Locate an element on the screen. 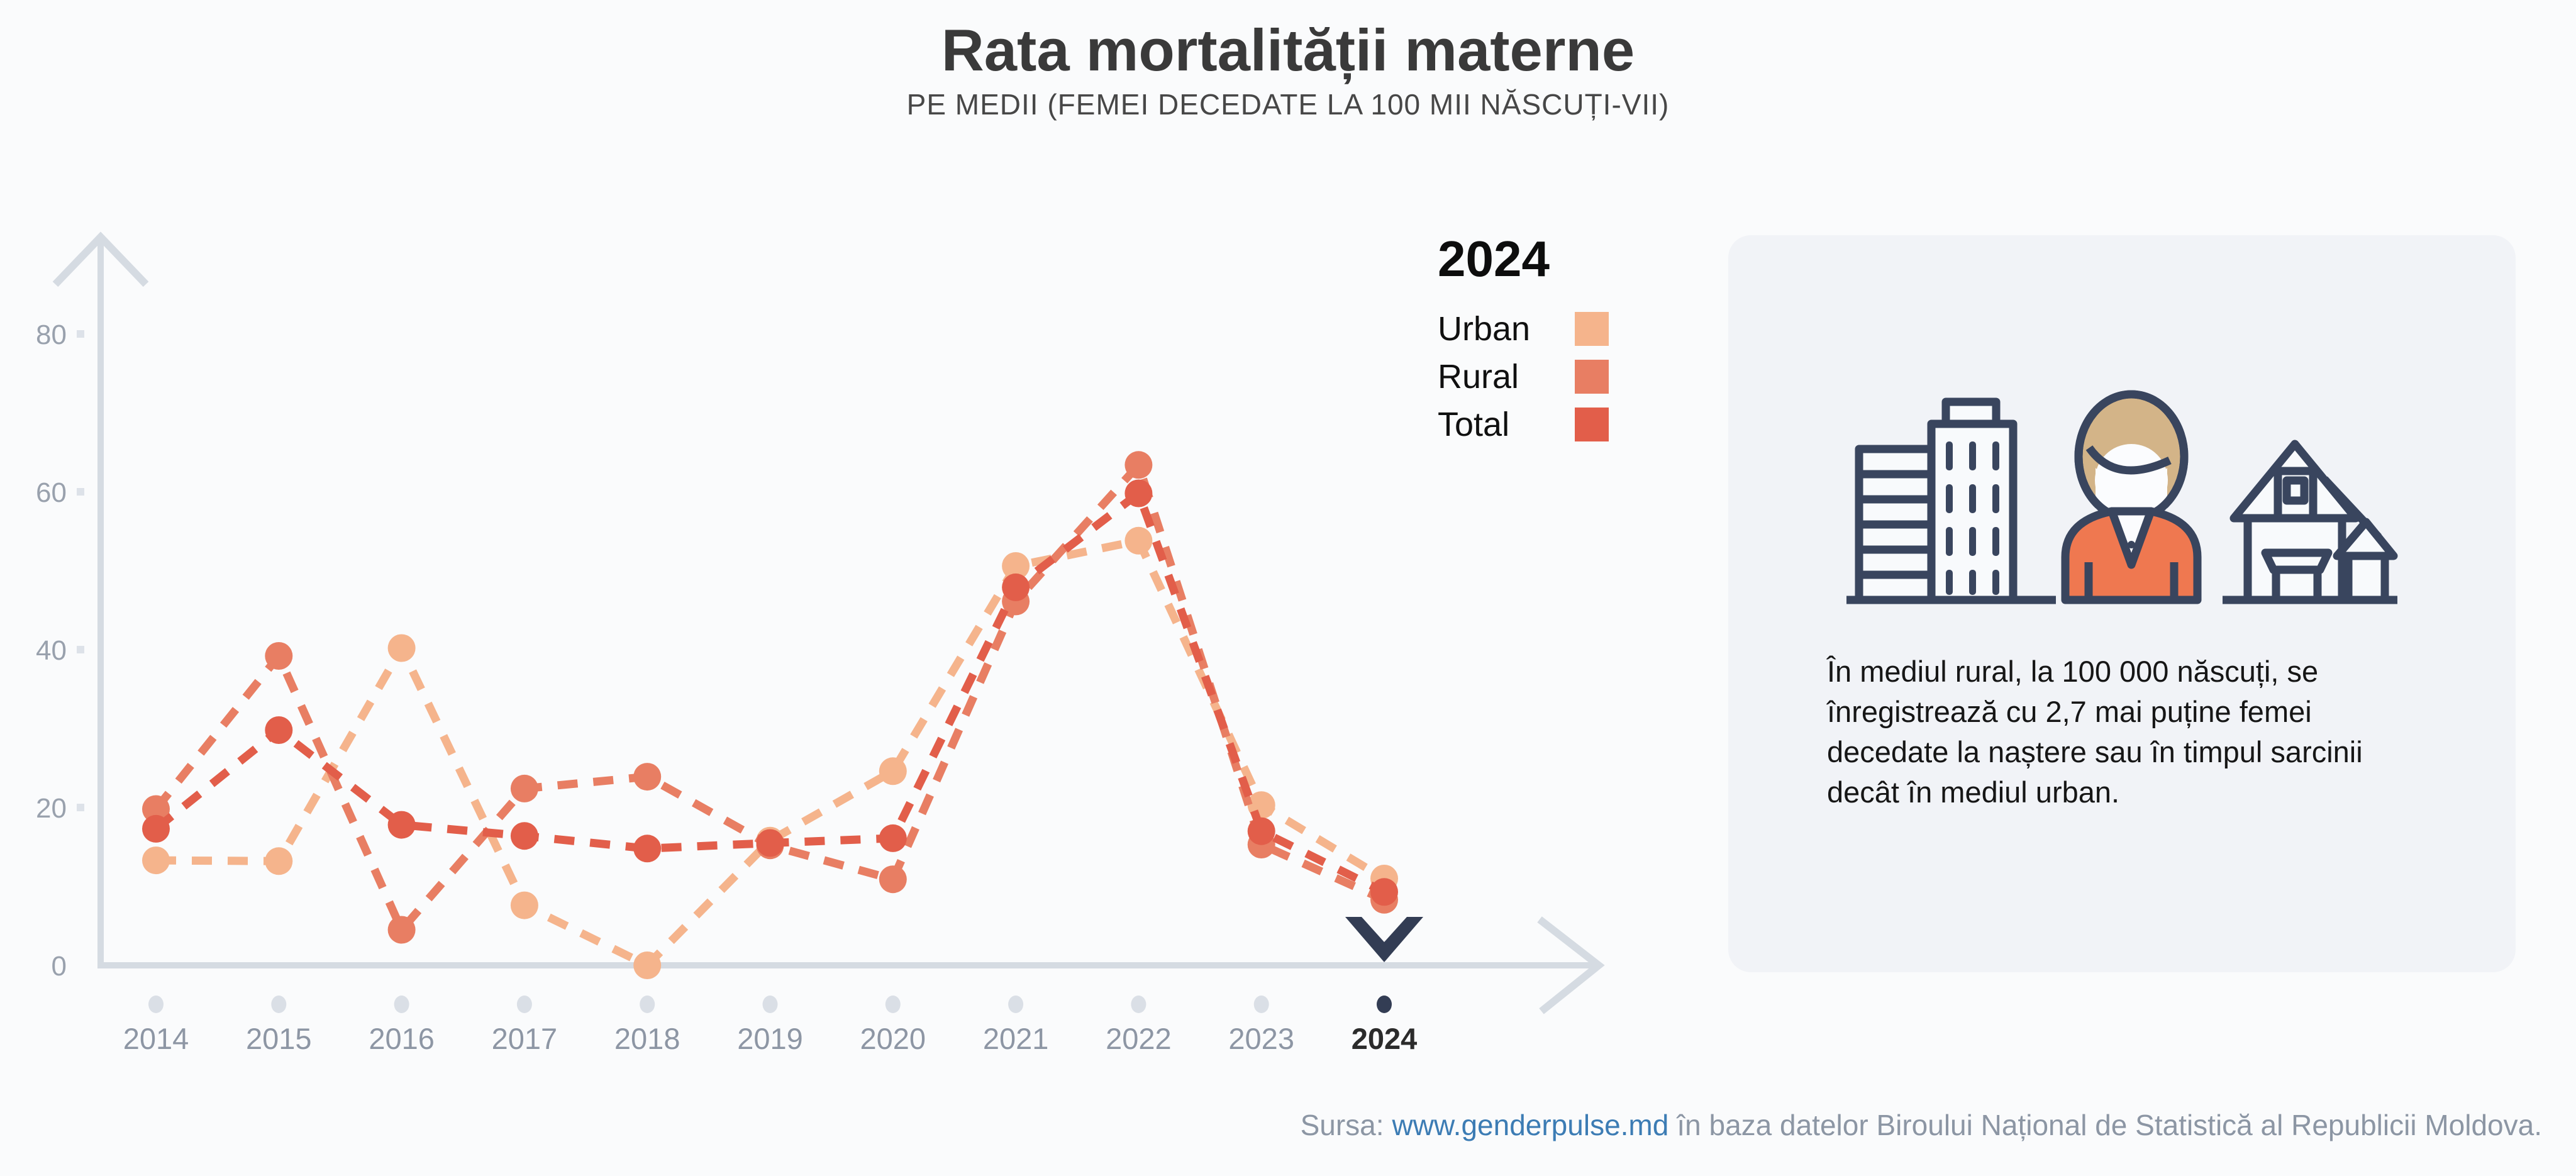  y-tick-label: 0 is located at coordinates (59, 966).